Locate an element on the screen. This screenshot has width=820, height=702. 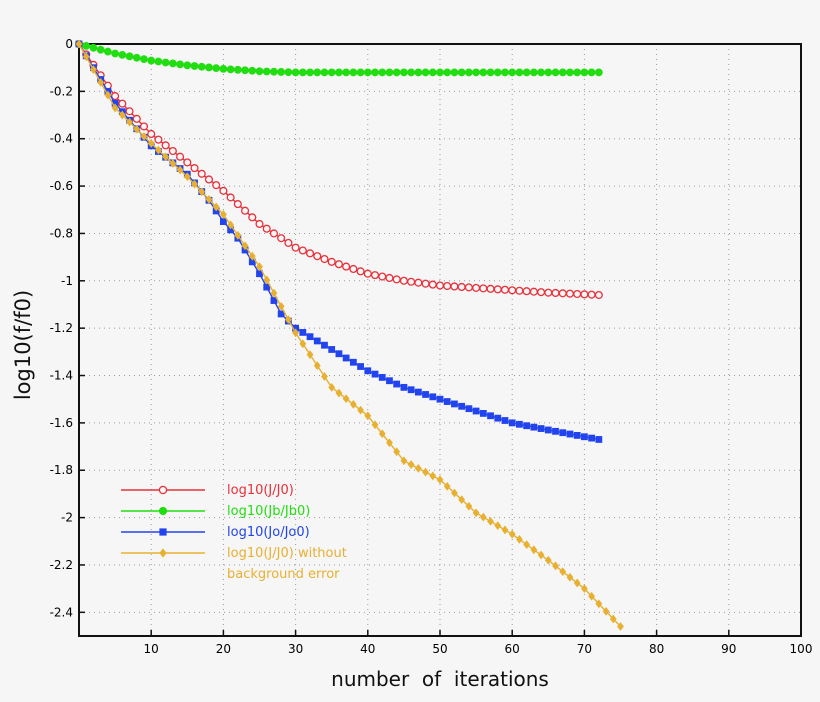
y-tick-label: -1 is located at coordinates (67, 281).